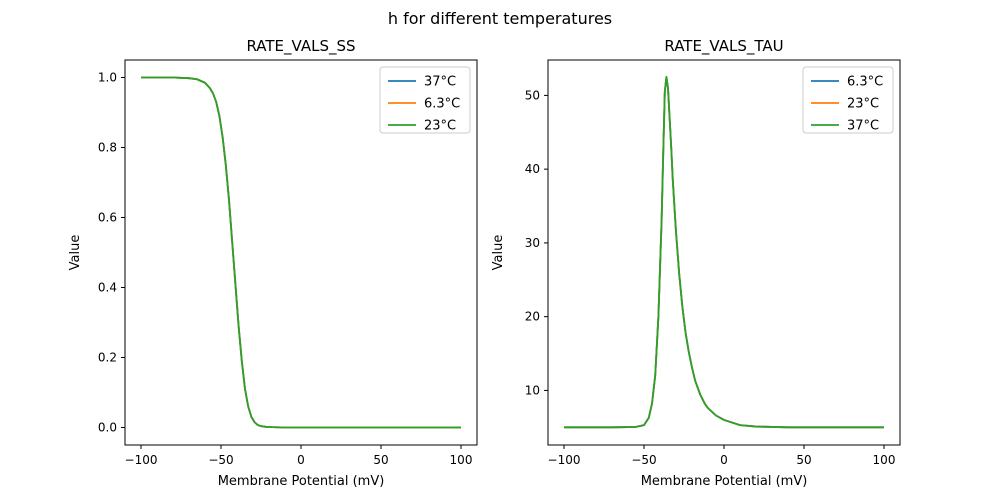 The width and height of the screenshot is (1000, 500). What do you see at coordinates (532, 169) in the screenshot?
I see `y-tick-label: 40` at bounding box center [532, 169].